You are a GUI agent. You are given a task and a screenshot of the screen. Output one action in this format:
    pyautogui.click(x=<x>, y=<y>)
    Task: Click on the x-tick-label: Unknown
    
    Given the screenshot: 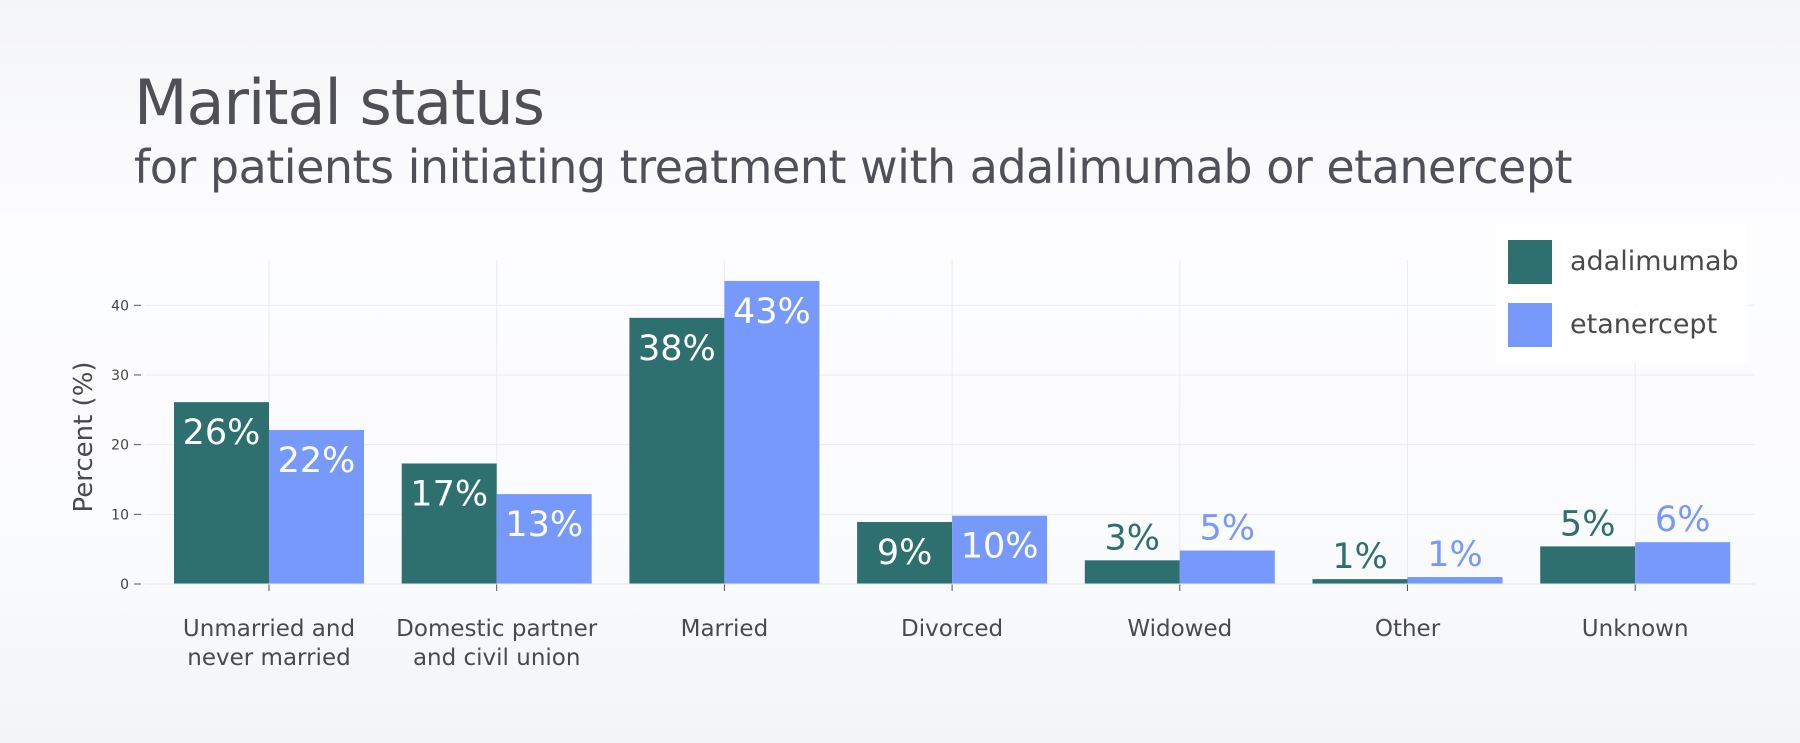 What is the action you would take?
    pyautogui.click(x=1635, y=629)
    